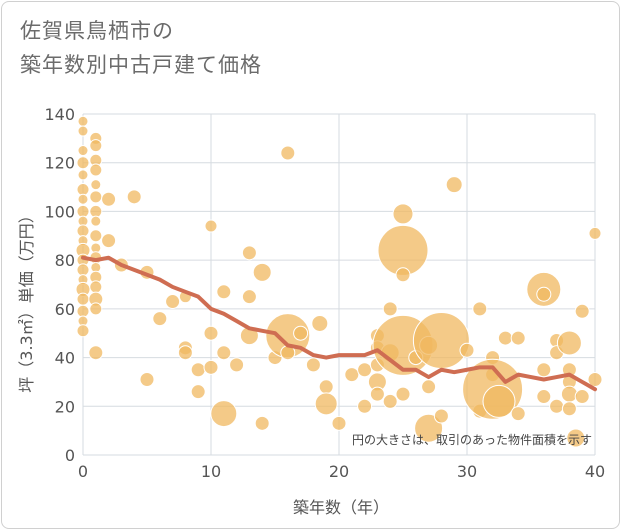 This screenshot has width=621, height=530. What do you see at coordinates (339, 471) in the screenshot?
I see `x-tick-label: 20` at bounding box center [339, 471].